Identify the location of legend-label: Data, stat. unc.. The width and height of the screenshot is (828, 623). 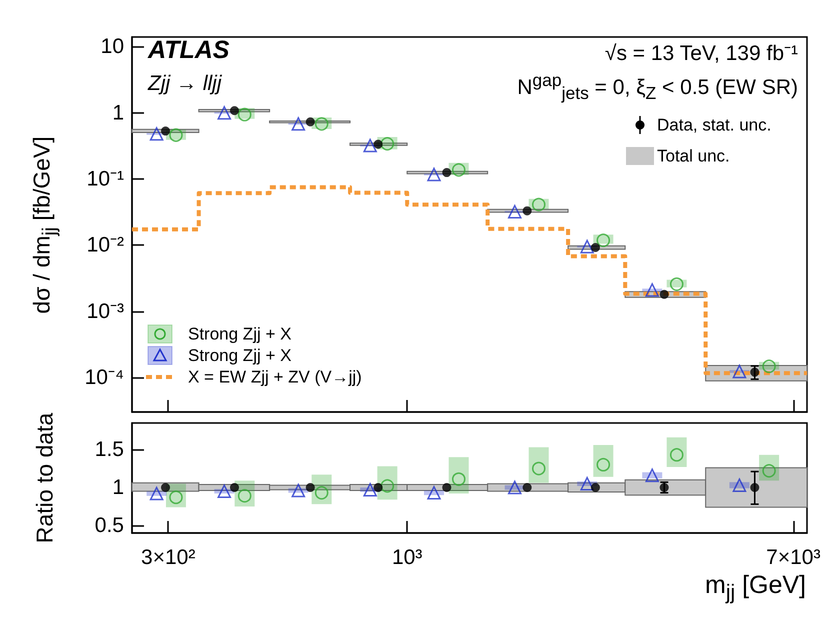
(714, 125).